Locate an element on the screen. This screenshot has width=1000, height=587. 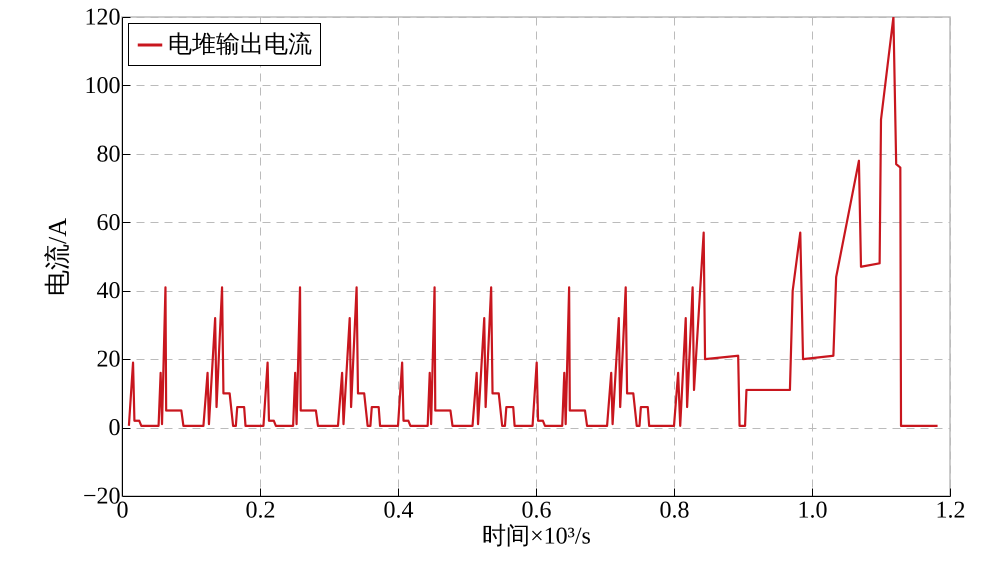
x-tick-label: 0.4 is located at coordinates (399, 511).